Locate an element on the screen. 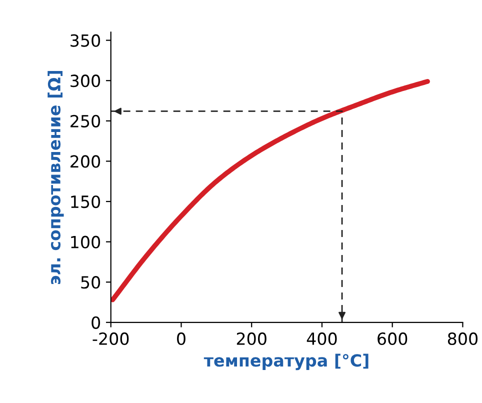 The width and height of the screenshot is (482, 403). y-tick-label: 250 is located at coordinates (85, 121).